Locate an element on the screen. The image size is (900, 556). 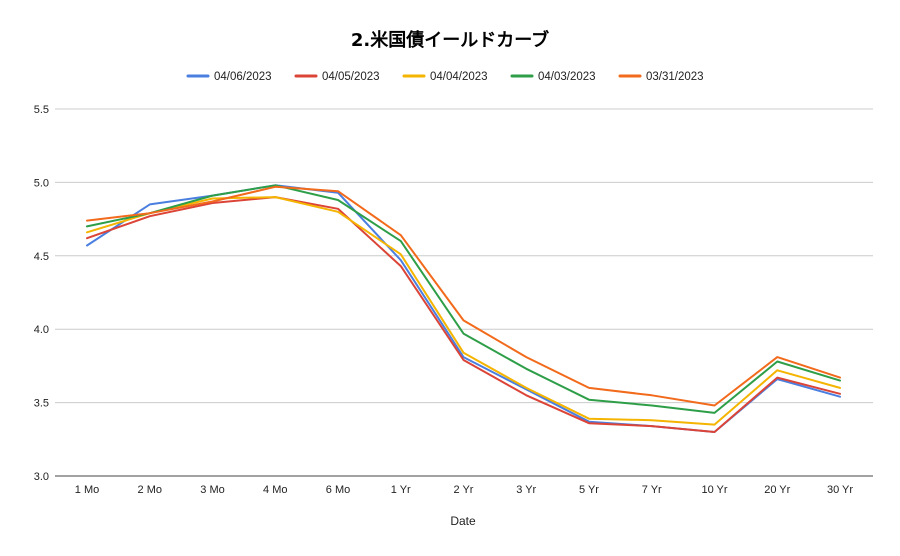
x-tick-label: 2 Yr is located at coordinates (464, 490).